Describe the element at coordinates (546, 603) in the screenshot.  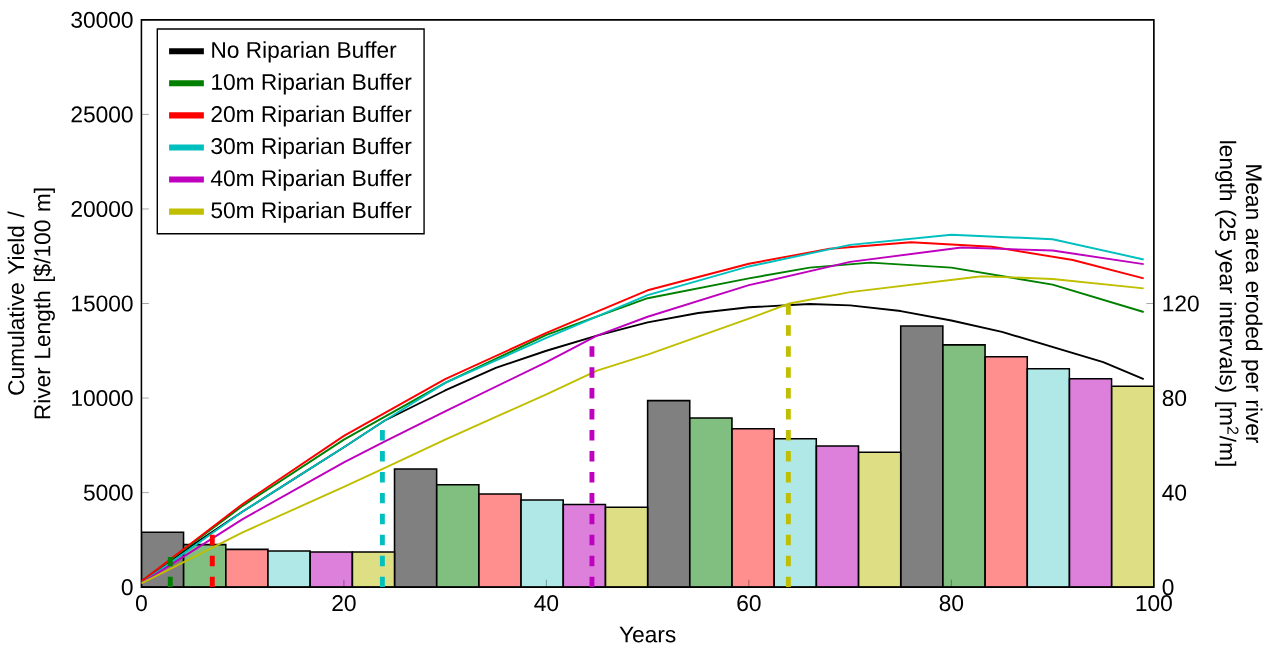
I see `x-tick-label: 40` at that location.